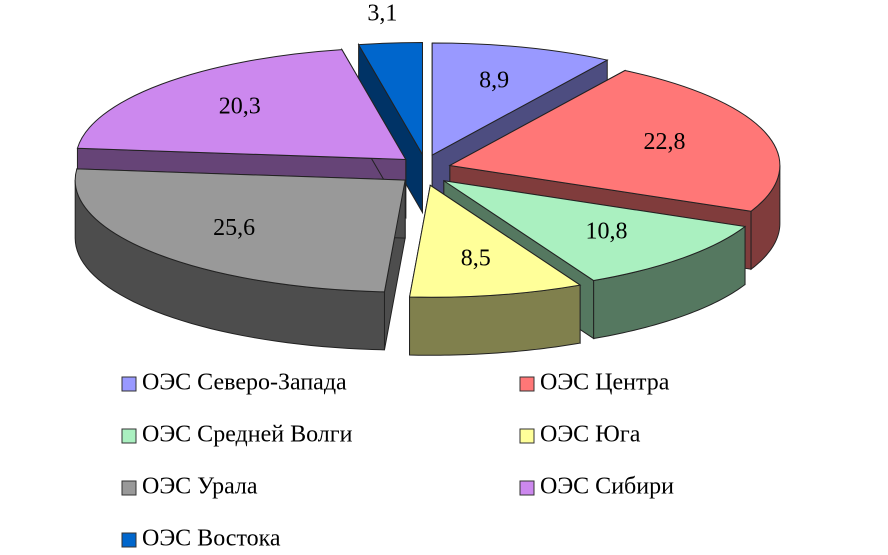  What do you see at coordinates (665, 142) in the screenshot?
I see `data-label: 22,8` at bounding box center [665, 142].